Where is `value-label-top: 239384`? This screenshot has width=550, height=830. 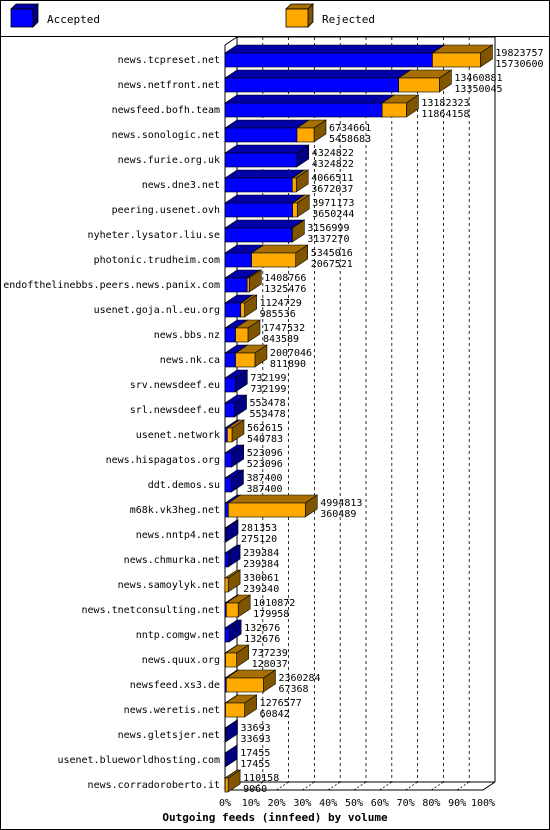
value-label-top: 239384 is located at coordinates (261, 553).